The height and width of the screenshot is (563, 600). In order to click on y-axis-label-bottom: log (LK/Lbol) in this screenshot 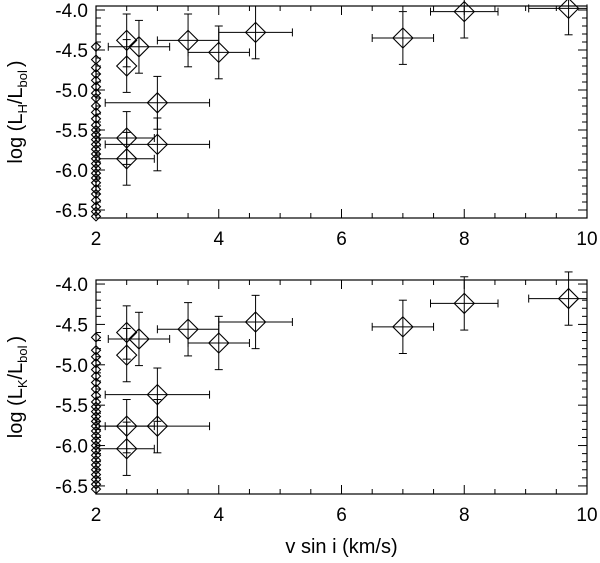, I will do `click(17, 387)`.